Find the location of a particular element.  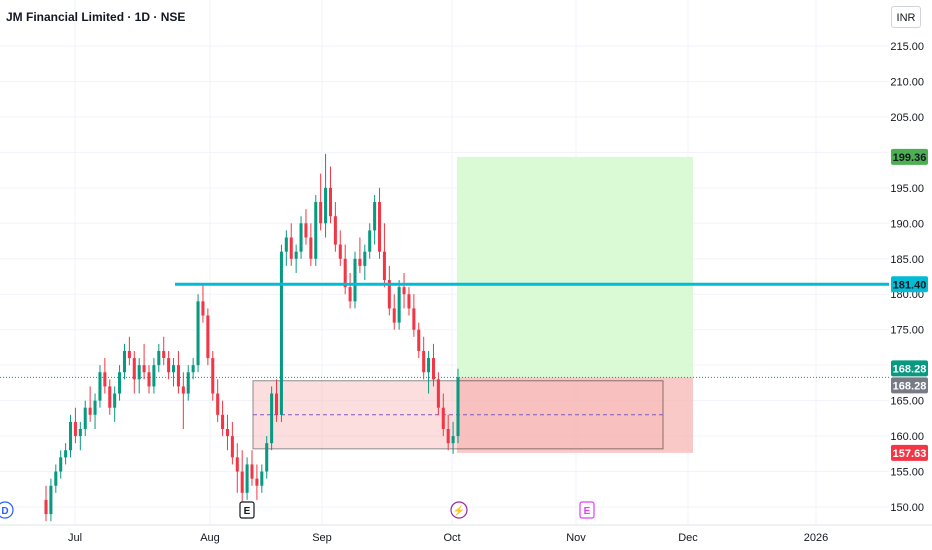

event-marker-label: D is located at coordinates (4, 511).